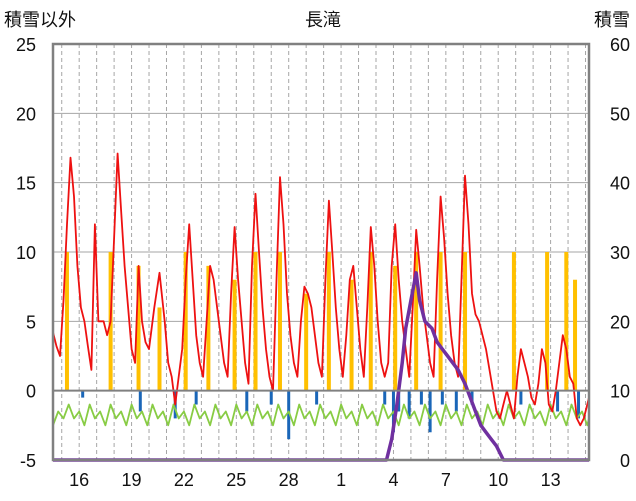 The width and height of the screenshot is (636, 501). Describe the element at coordinates (612, 20) in the screenshot. I see `right-axis-label: 積雪` at that location.